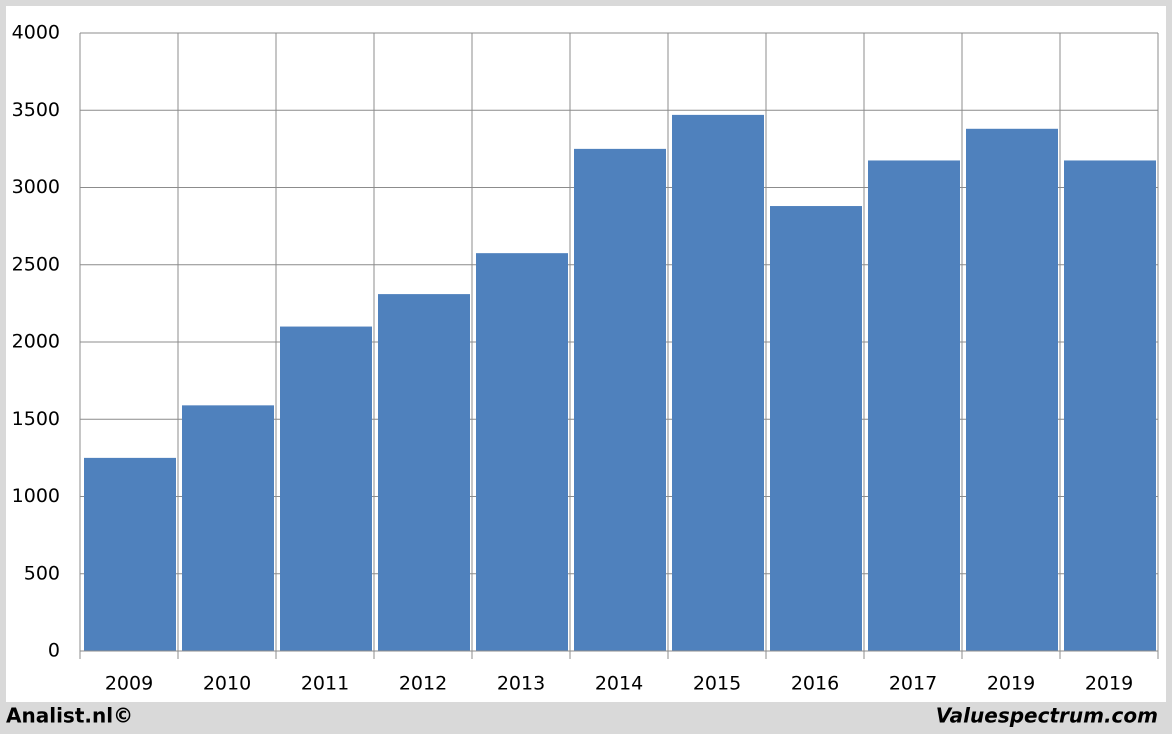  I want to click on y-tick-label: 3000, so click(36, 187).